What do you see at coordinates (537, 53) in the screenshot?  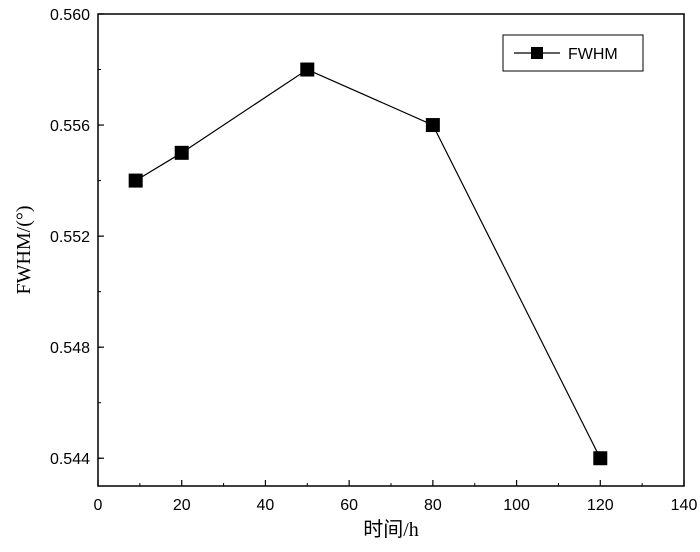 I see `legend-marker` at bounding box center [537, 53].